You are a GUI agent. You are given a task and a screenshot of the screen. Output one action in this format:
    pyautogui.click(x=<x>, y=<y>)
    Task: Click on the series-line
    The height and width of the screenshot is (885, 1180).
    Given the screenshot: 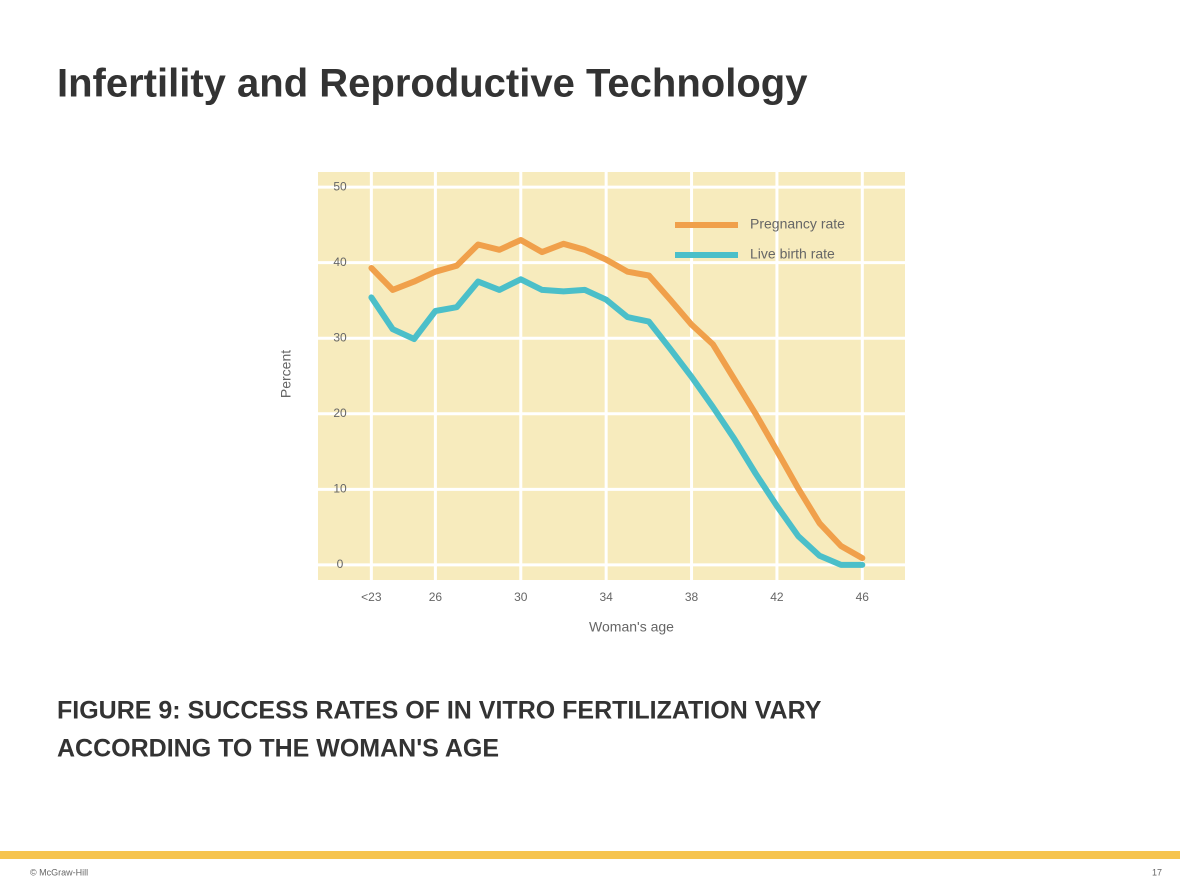 What is the action you would take?
    pyautogui.click(x=617, y=422)
    